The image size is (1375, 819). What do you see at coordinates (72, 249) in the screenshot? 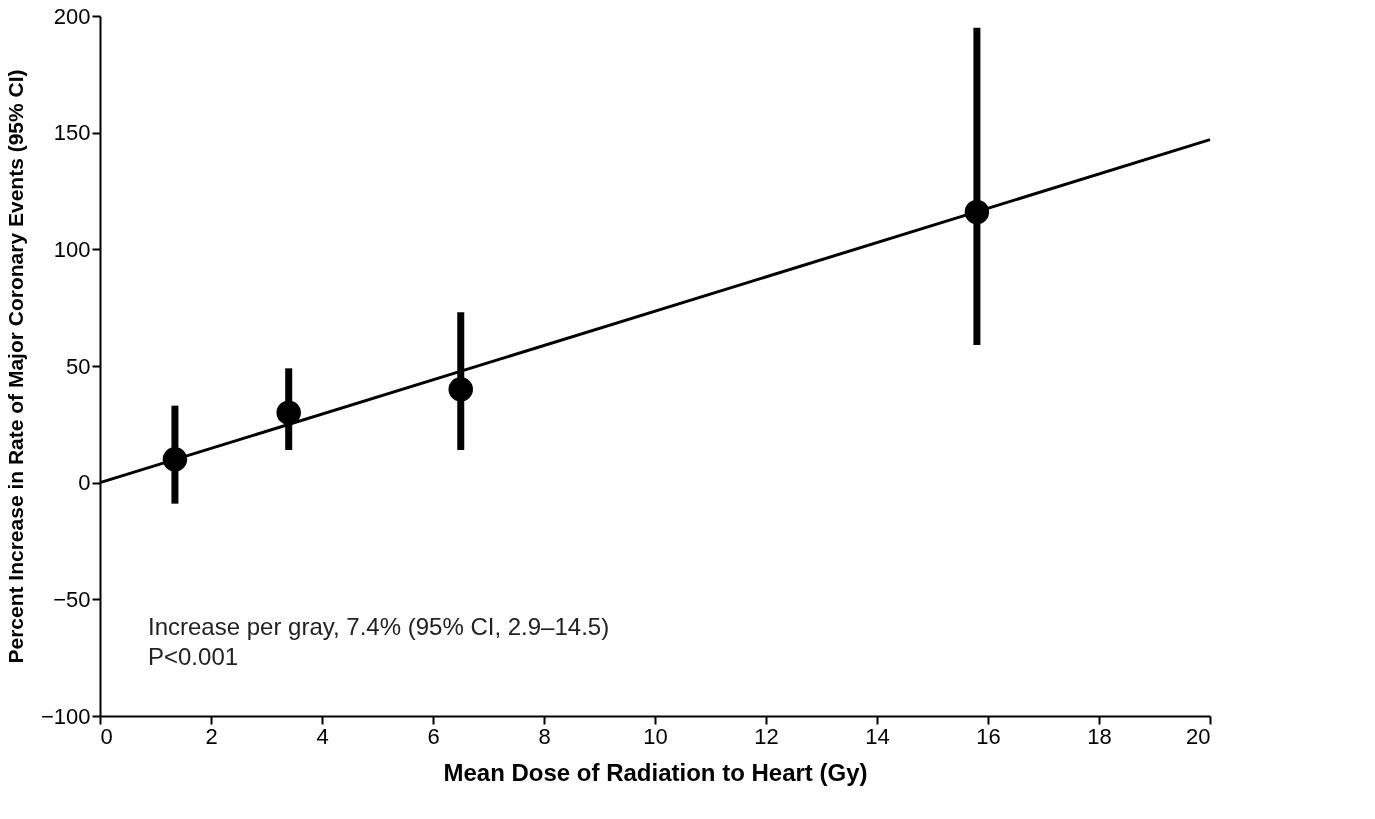
I see `y-tick-label: 100` at bounding box center [72, 249].